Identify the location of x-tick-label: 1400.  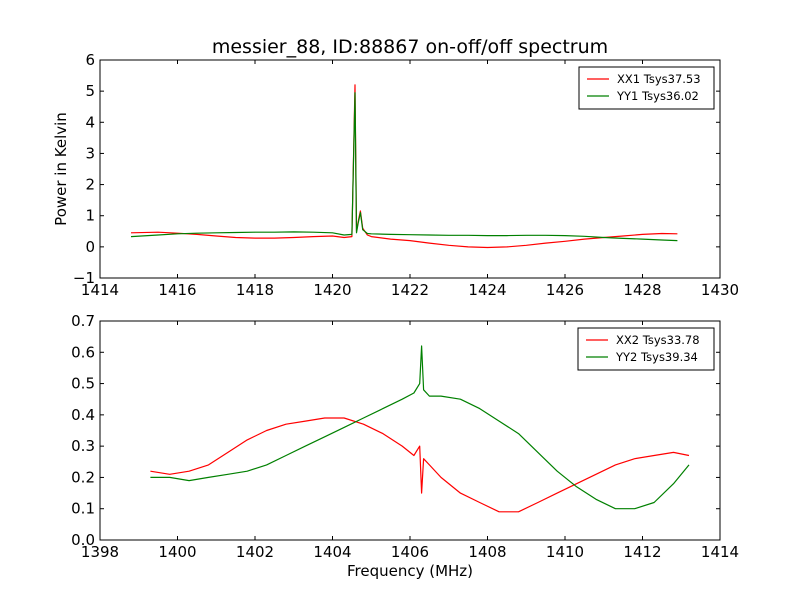
(177, 552).